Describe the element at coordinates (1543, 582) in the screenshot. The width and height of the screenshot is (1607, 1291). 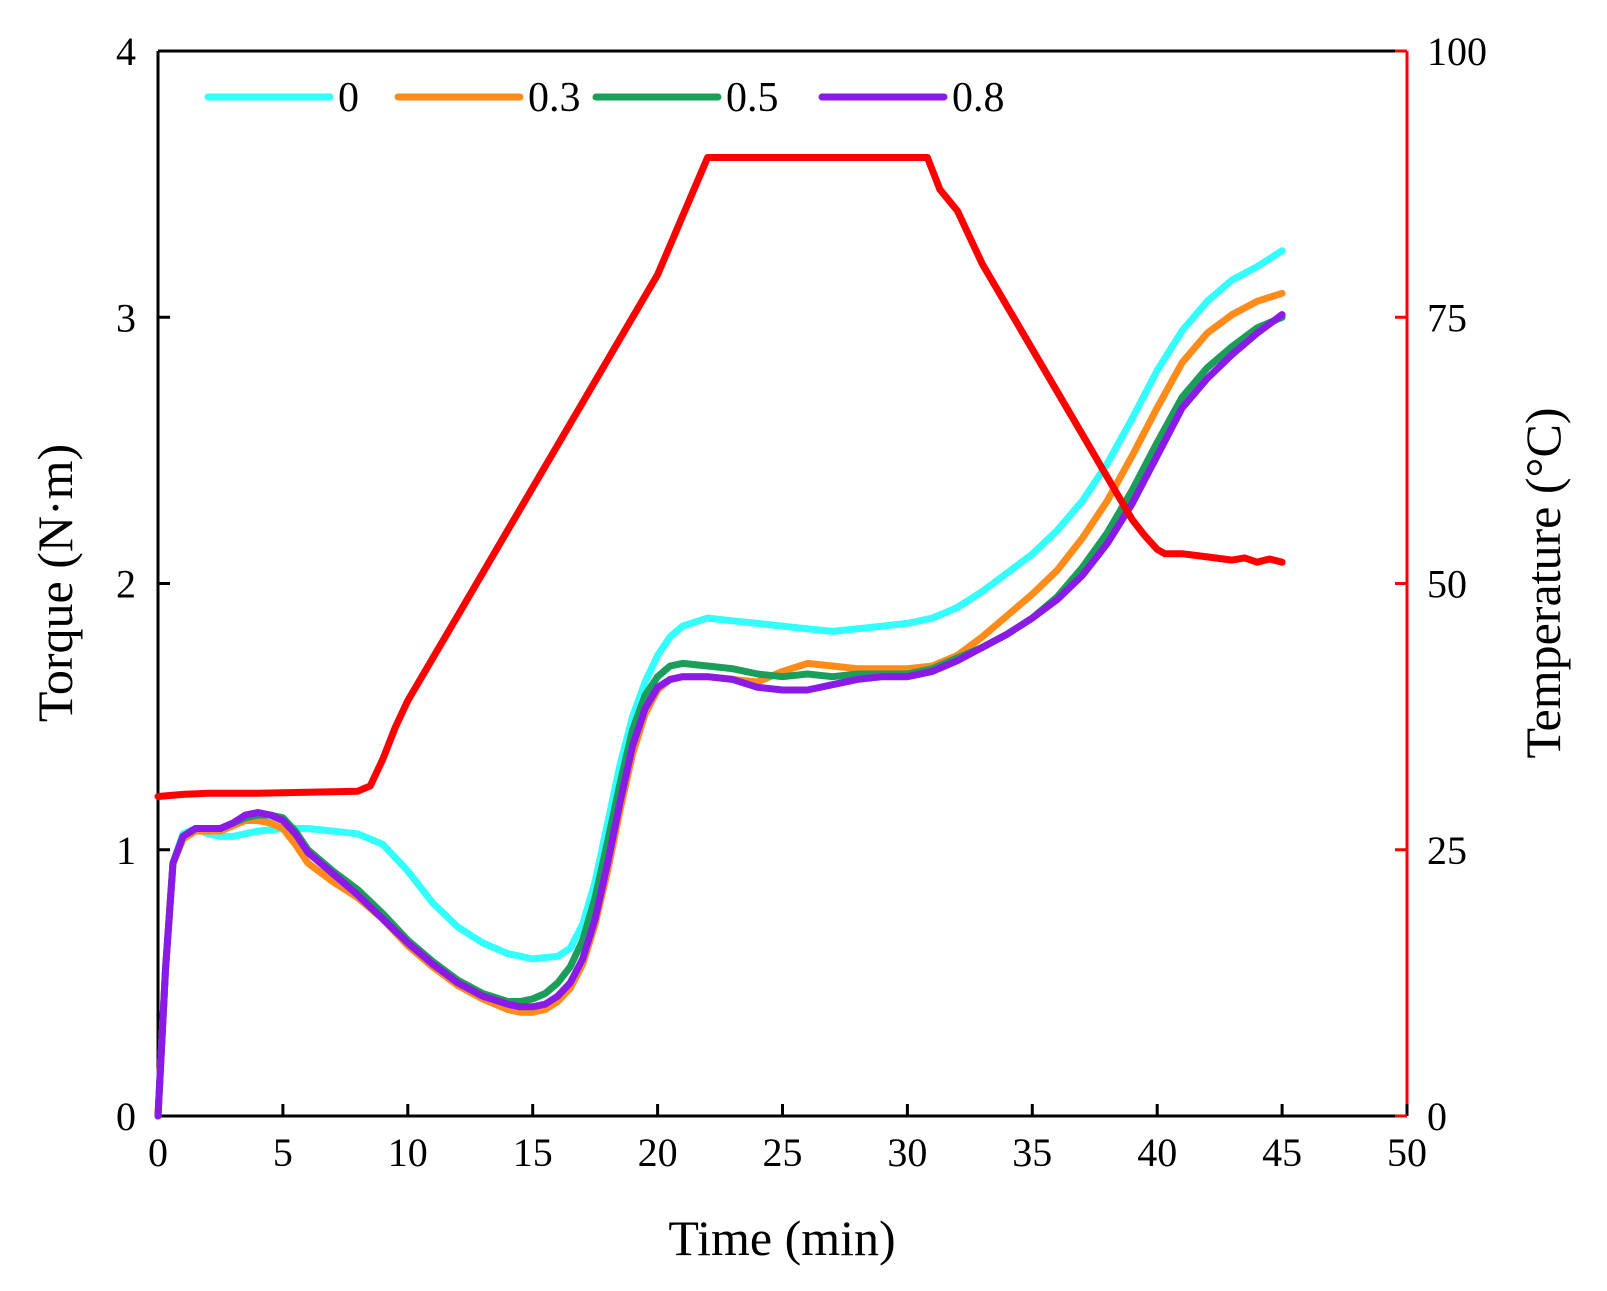
I see `y2-axis-title: Temperature (°C)` at that location.